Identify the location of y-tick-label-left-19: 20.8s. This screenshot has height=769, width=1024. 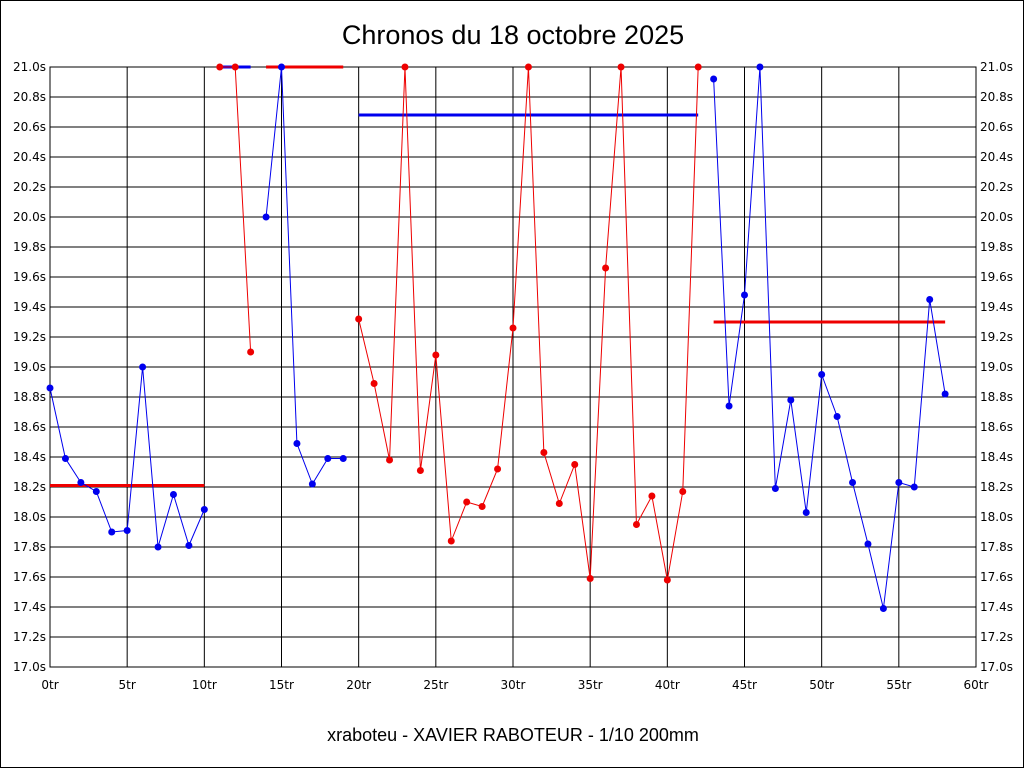
(29, 97).